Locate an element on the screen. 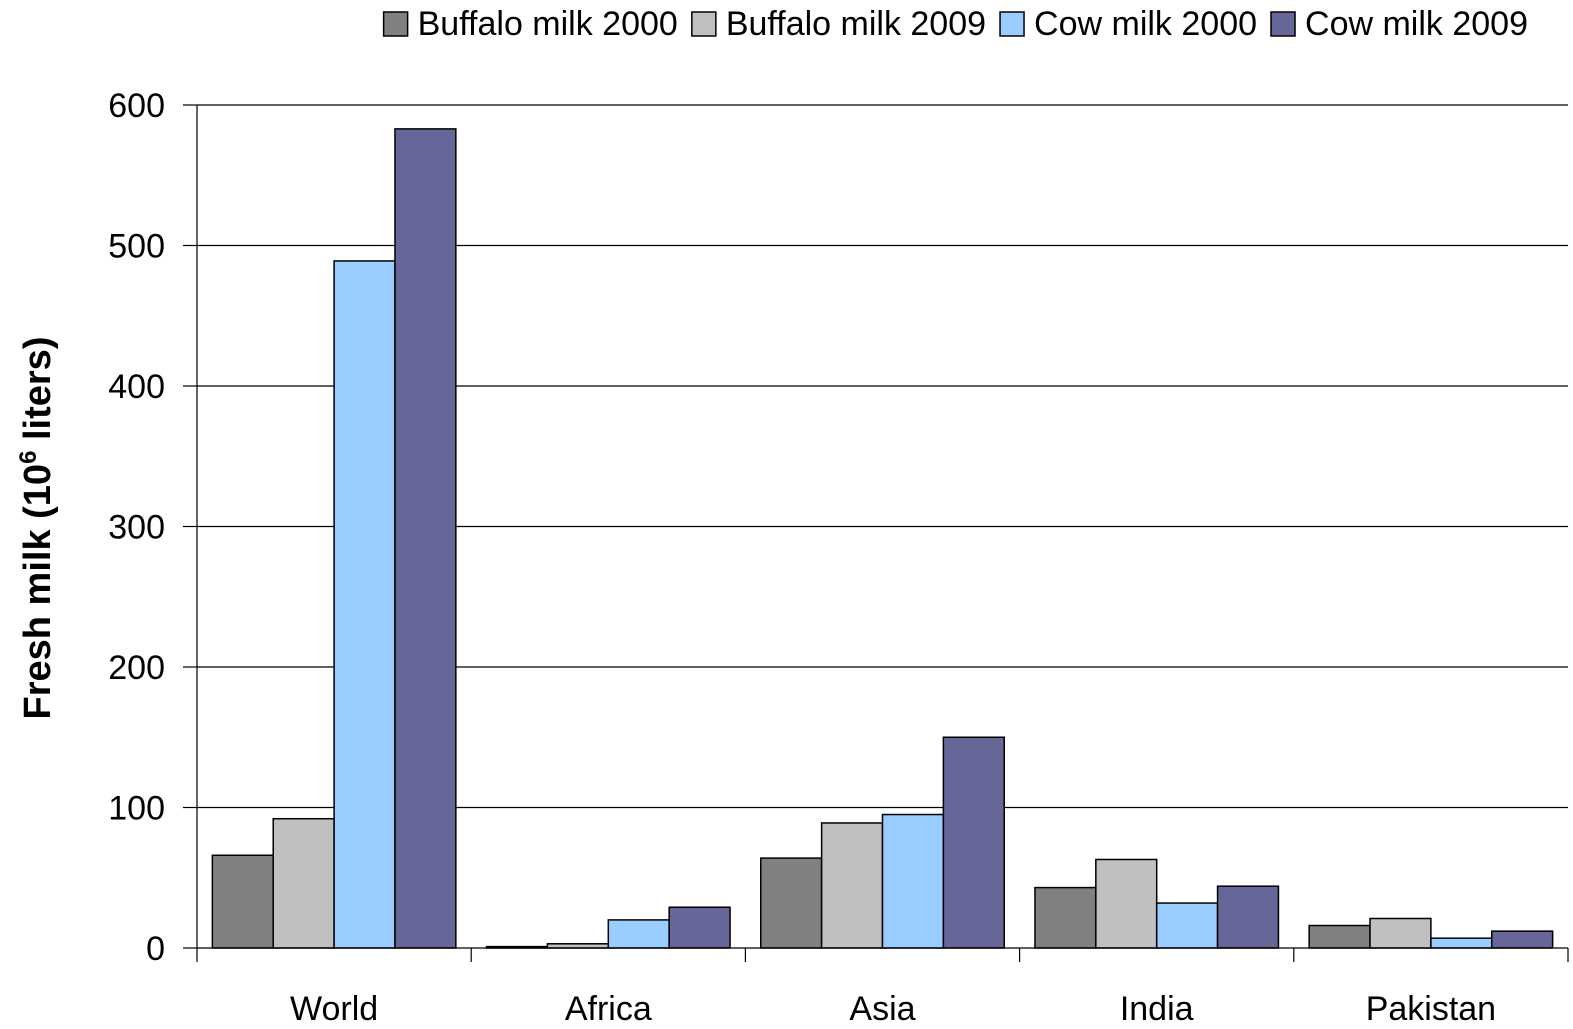 The image size is (1573, 1029). y-tick-label: 500 is located at coordinates (136, 247).